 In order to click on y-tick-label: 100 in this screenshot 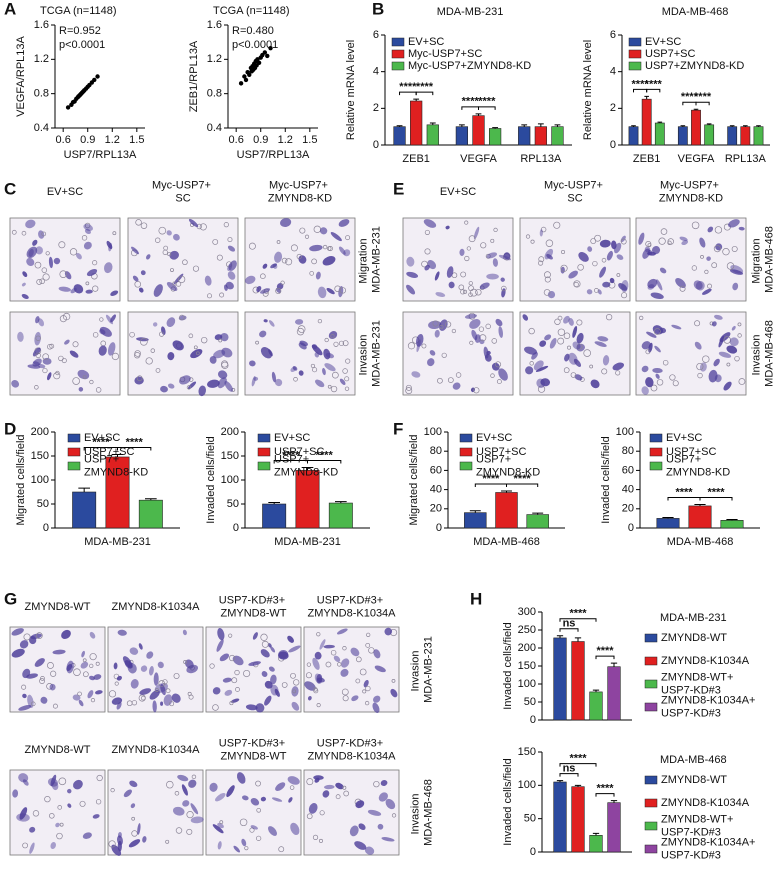, I will do `click(433, 432)`.